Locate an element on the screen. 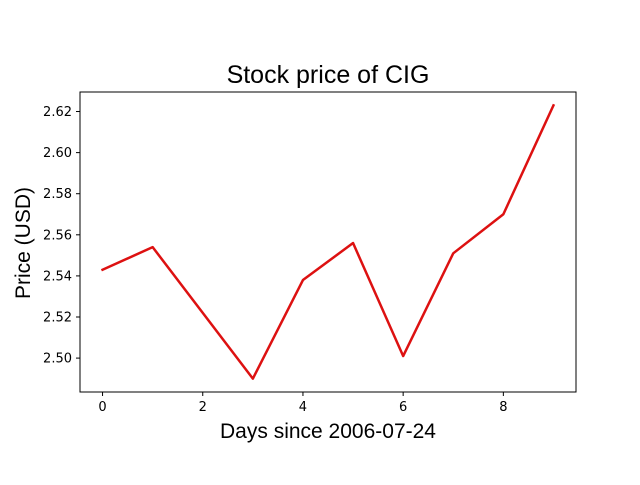 The image size is (640, 485). y-tick-label: 2.52 is located at coordinates (57, 318).